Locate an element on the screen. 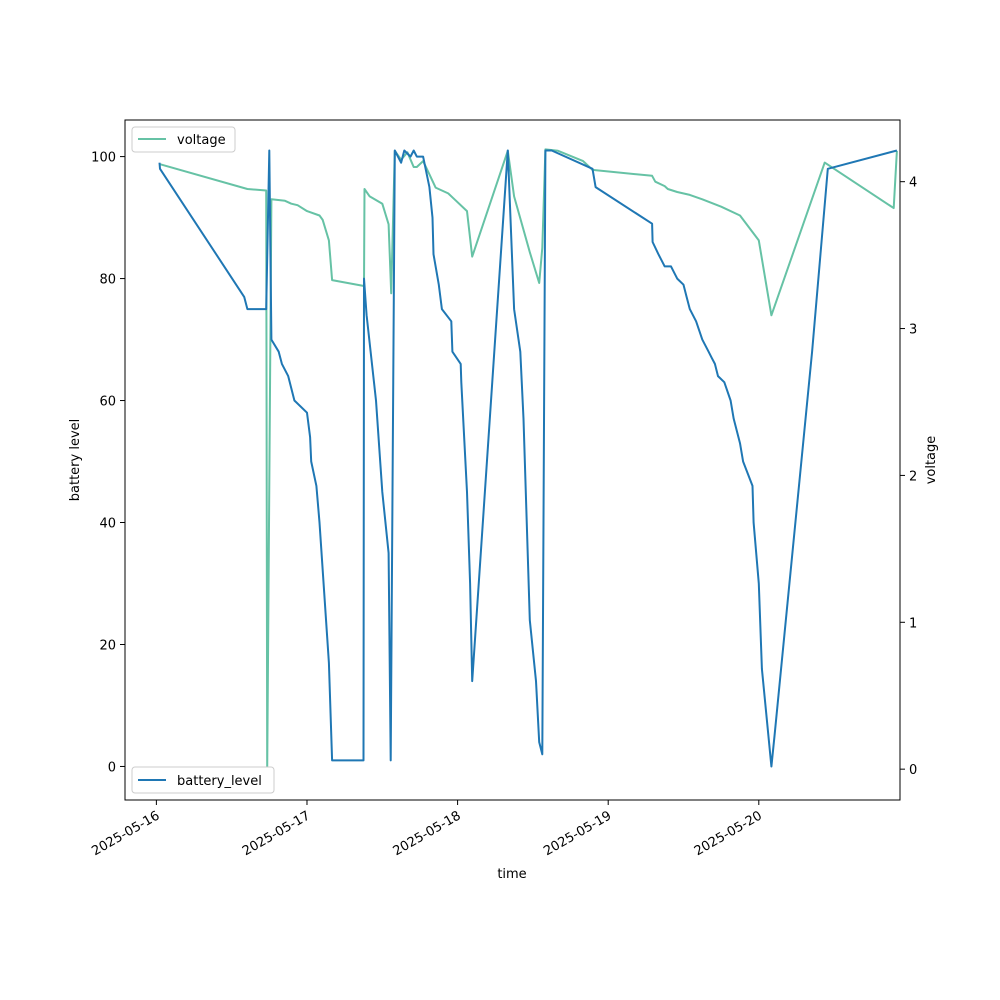 This screenshot has width=1000, height=1000. legend-voltage-box is located at coordinates (183, 139).